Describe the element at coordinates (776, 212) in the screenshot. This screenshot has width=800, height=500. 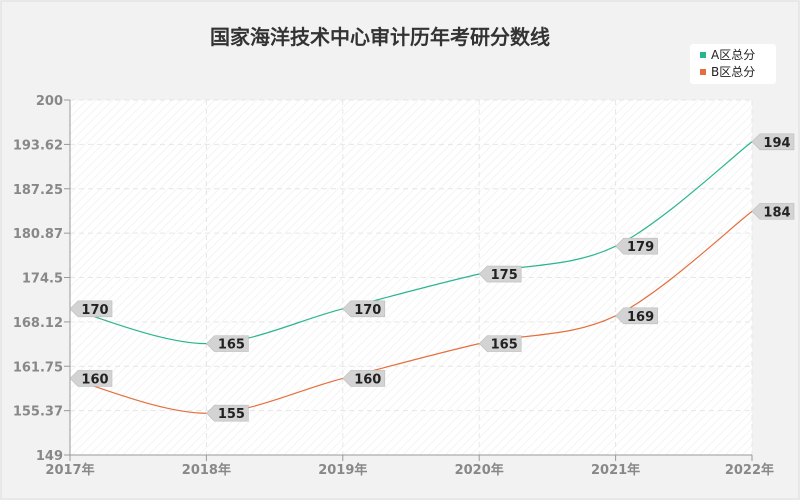
I see `data-label-text: 184` at that location.